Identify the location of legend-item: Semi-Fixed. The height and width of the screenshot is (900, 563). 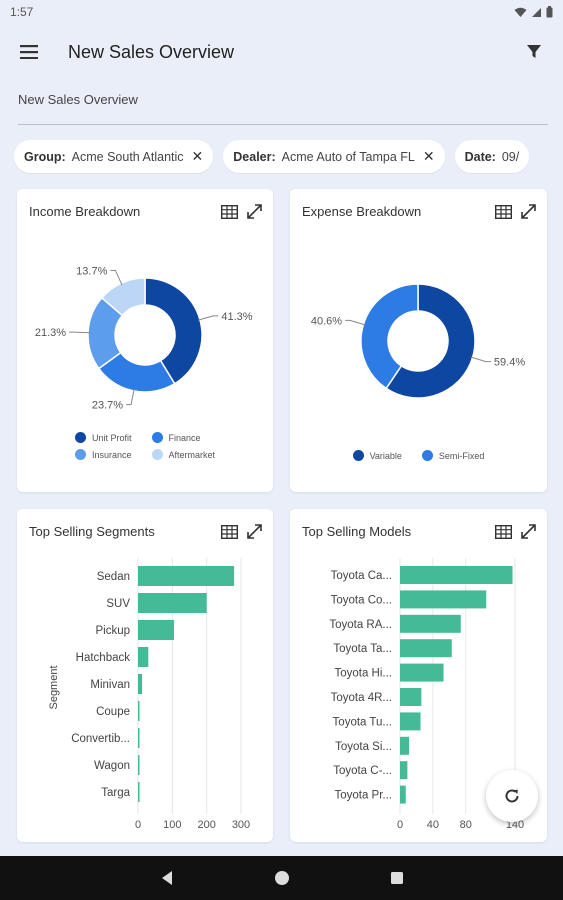
(453, 455).